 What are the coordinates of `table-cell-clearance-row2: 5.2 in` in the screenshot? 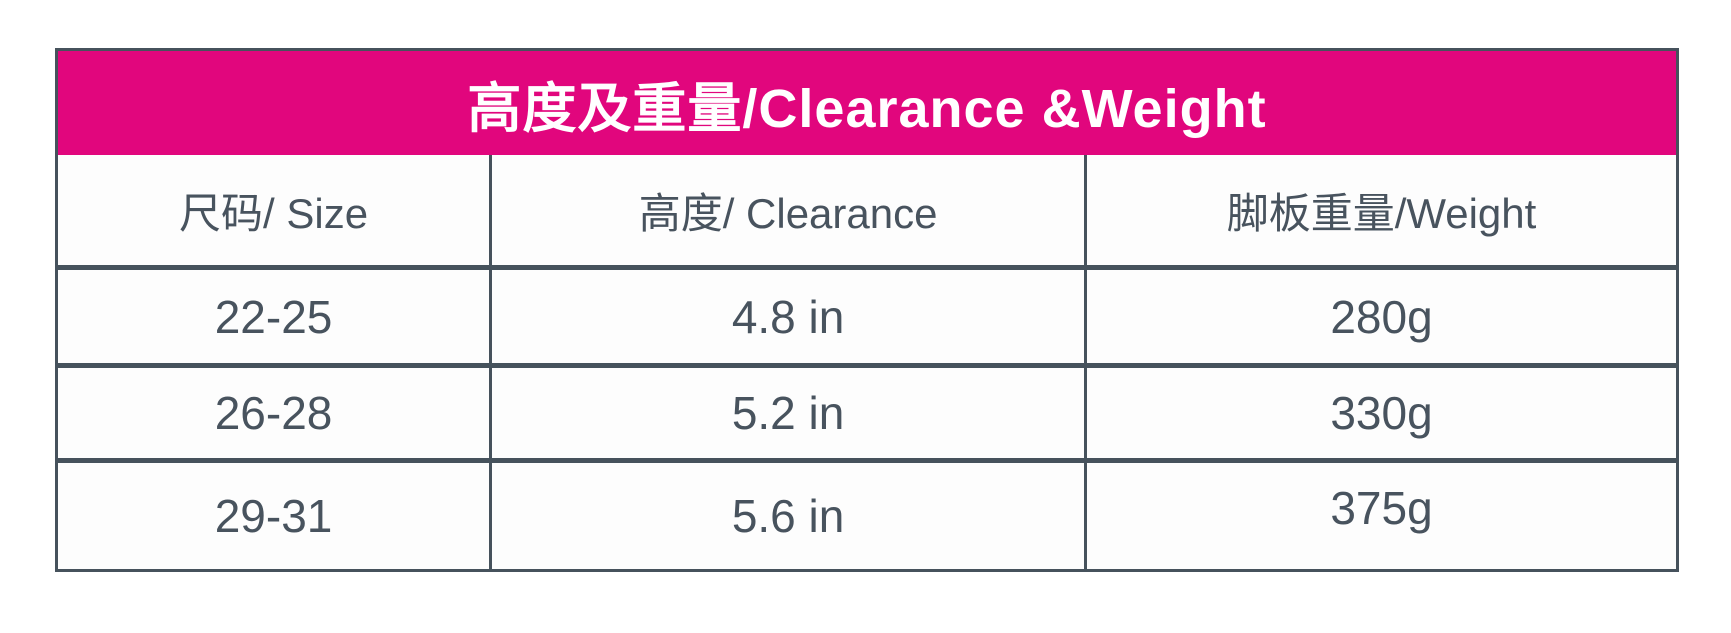 It's located at (790, 410).